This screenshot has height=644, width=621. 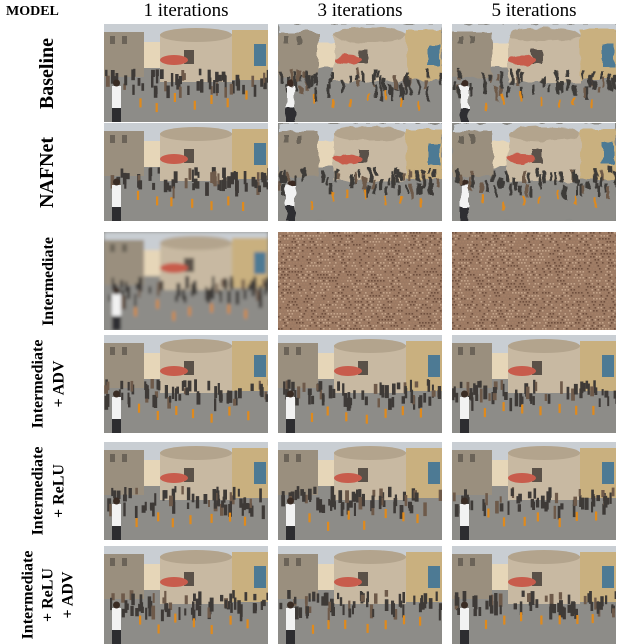 I want to click on row-label: Intermediate, so click(x=48, y=281).